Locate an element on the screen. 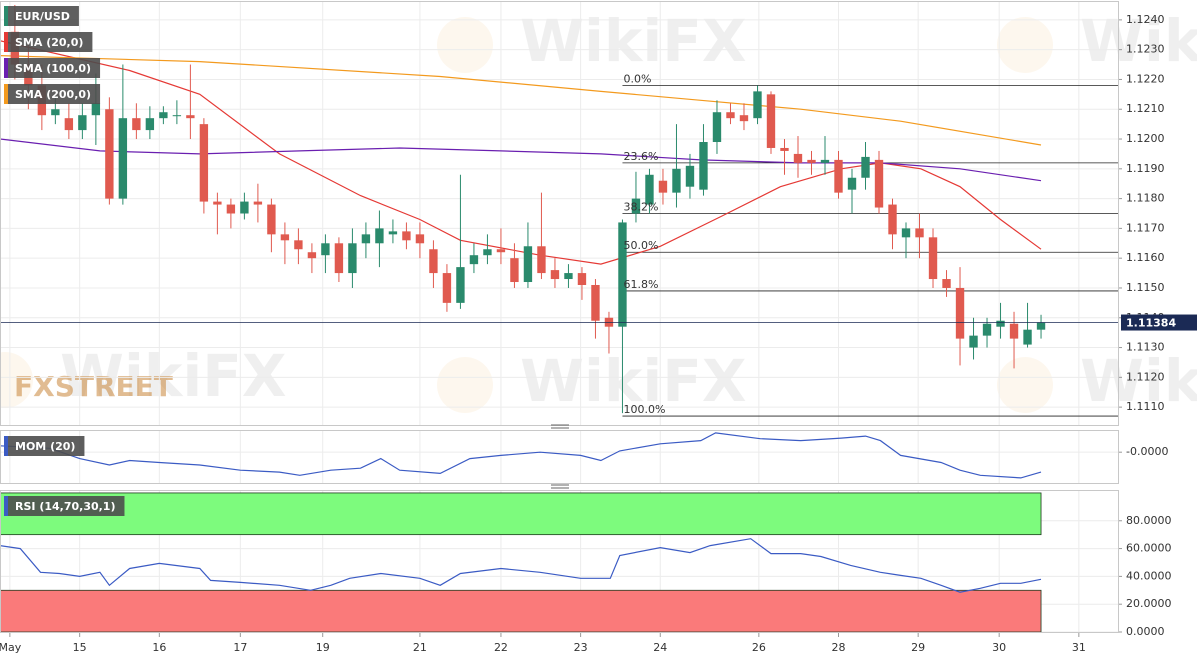  x-tick-label: 23 is located at coordinates (581, 647).